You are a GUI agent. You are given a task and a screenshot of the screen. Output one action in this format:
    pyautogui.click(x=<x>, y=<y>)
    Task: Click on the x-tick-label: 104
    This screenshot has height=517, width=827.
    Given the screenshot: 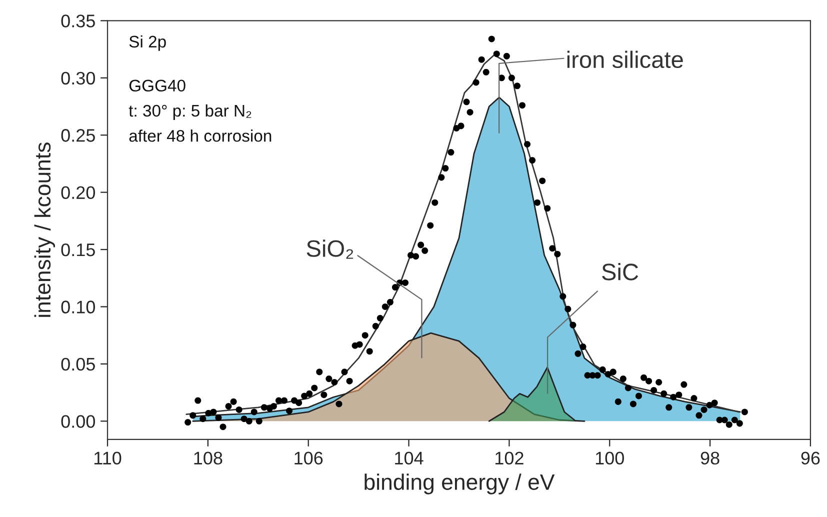 What is the action you would take?
    pyautogui.click(x=409, y=458)
    